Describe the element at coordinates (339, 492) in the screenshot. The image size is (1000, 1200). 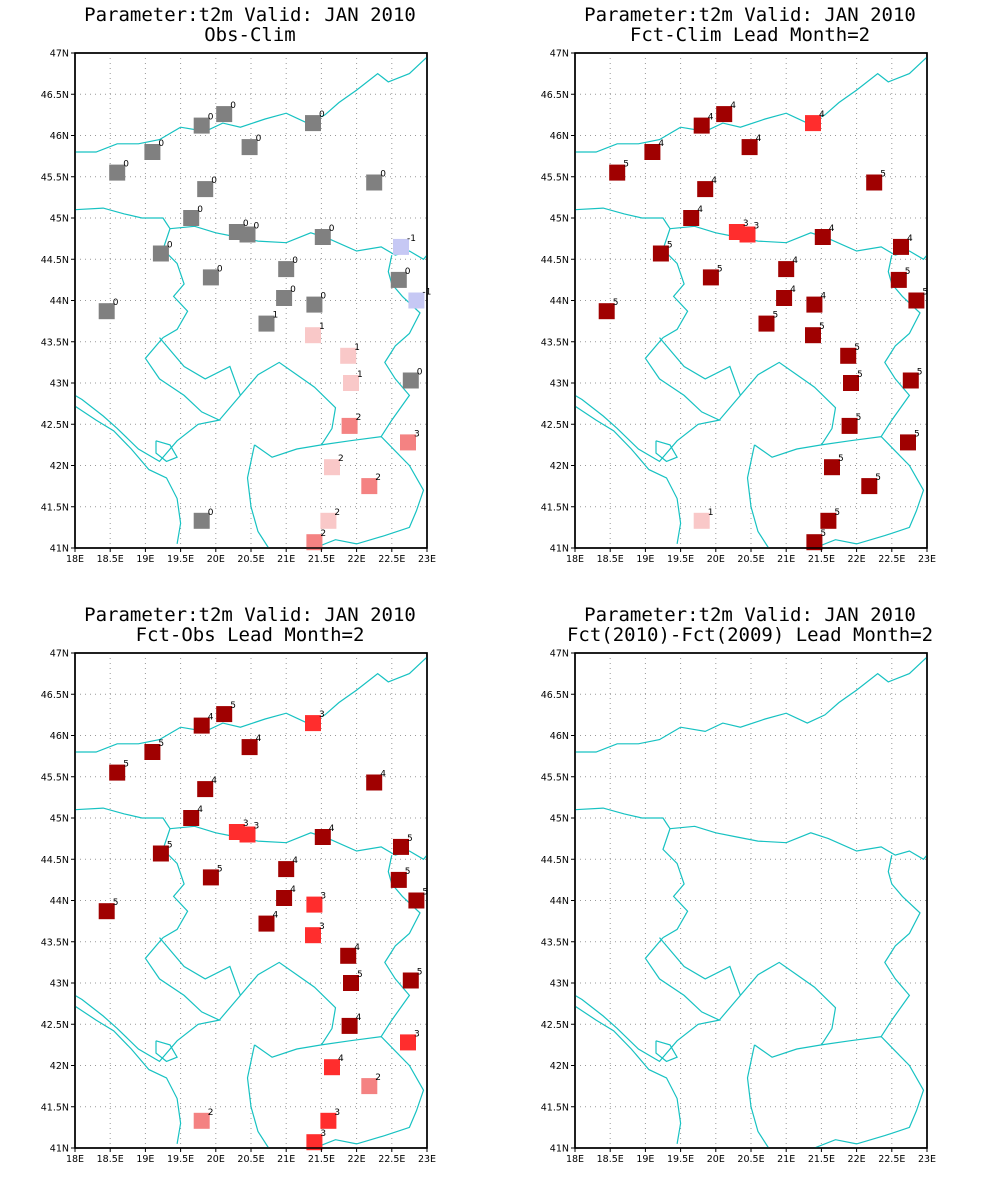
I see `macedonia-border` at that location.